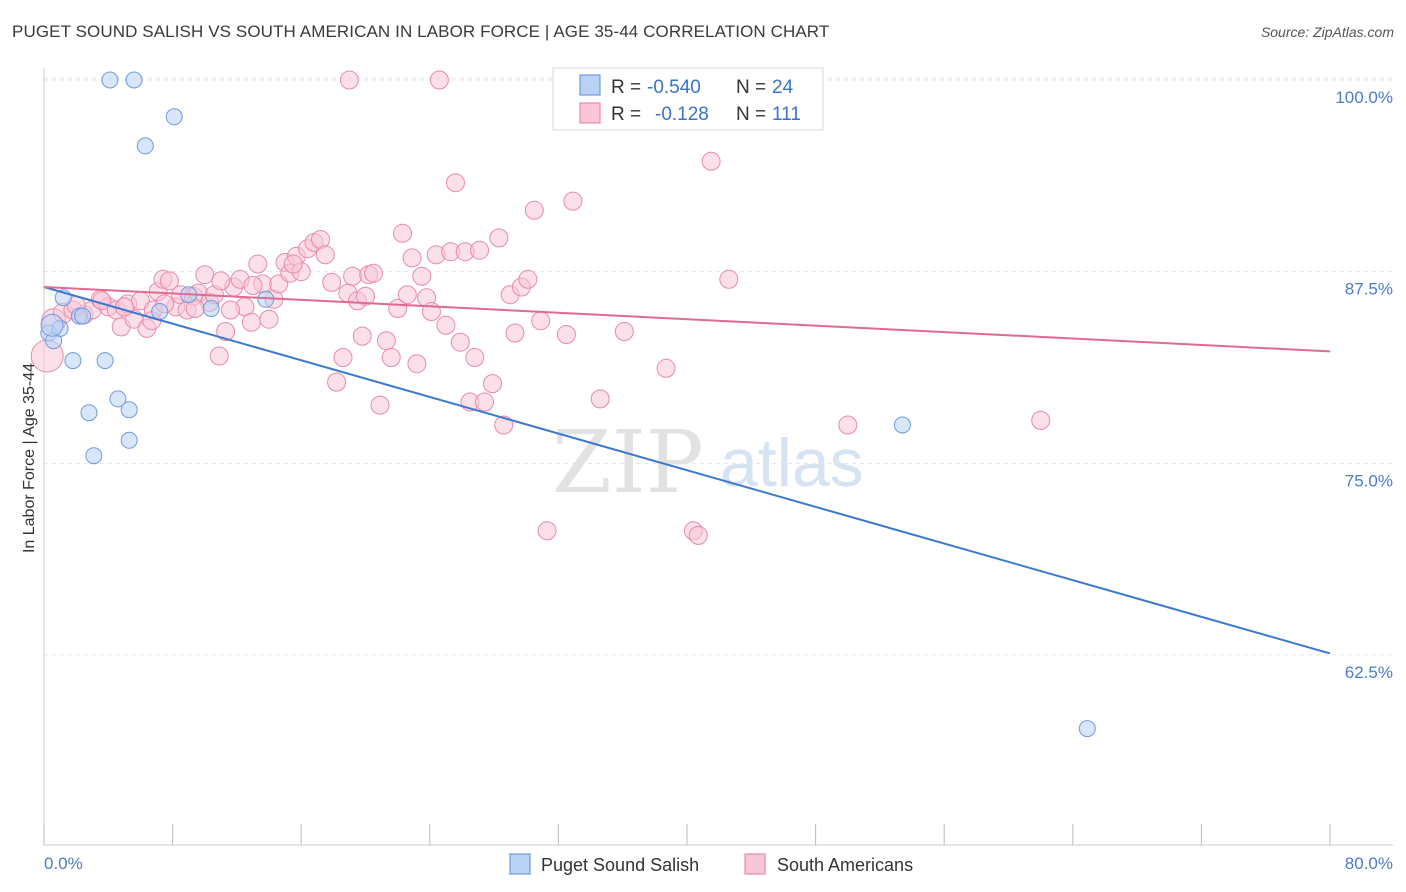  What do you see at coordinates (1369, 289) in the screenshot?
I see `y-tick-label: 87.5%` at bounding box center [1369, 289].